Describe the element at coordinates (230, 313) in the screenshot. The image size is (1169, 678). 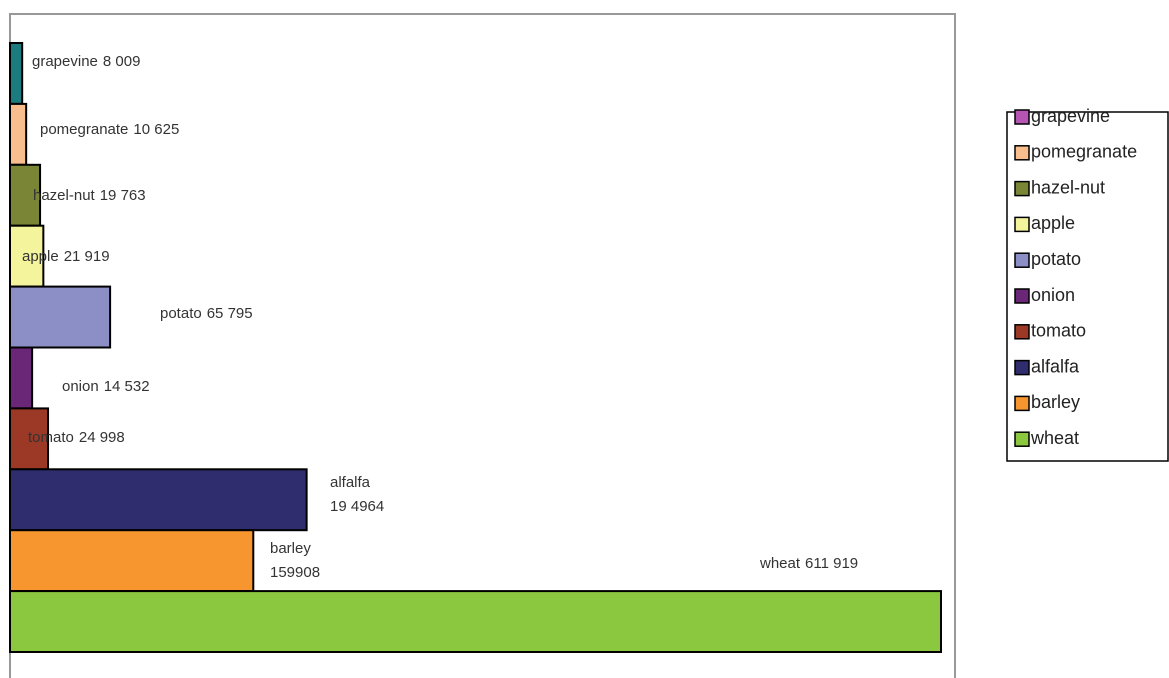
I see `label-value: 65 795` at that location.